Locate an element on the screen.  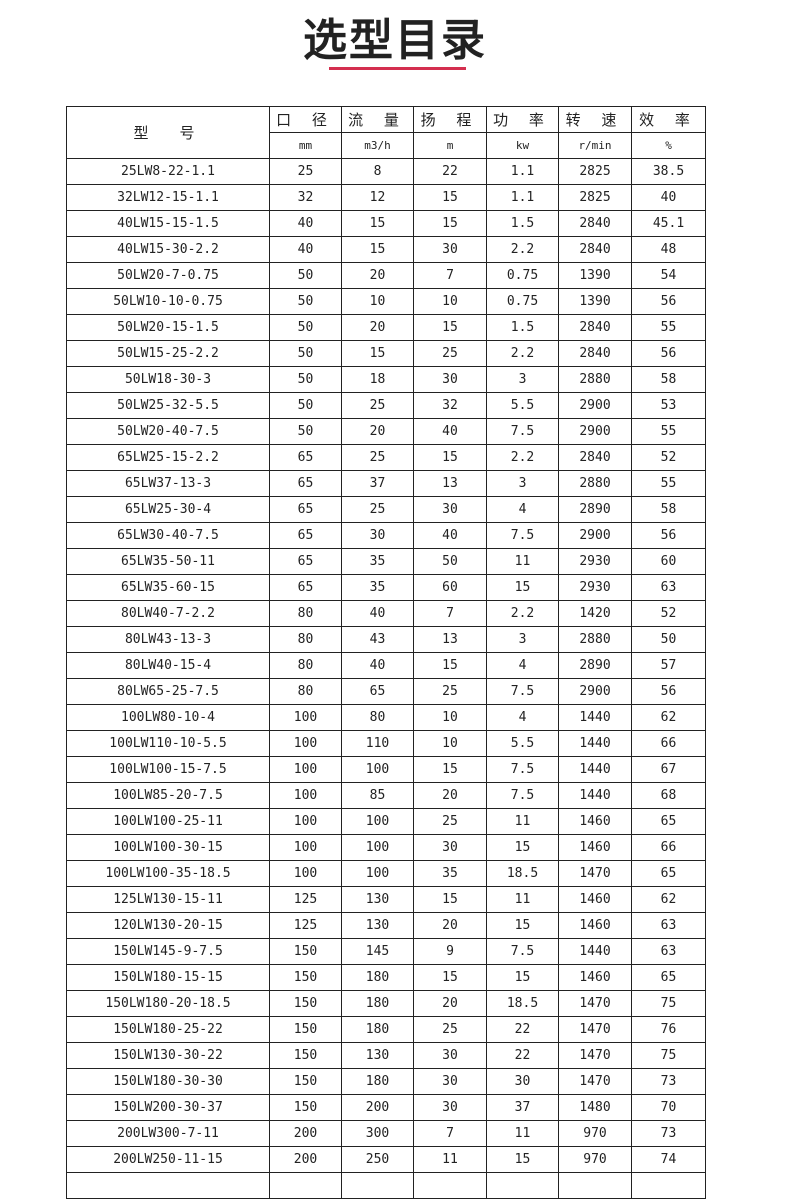
cell-speed: 1480 is located at coordinates (595, 1107).